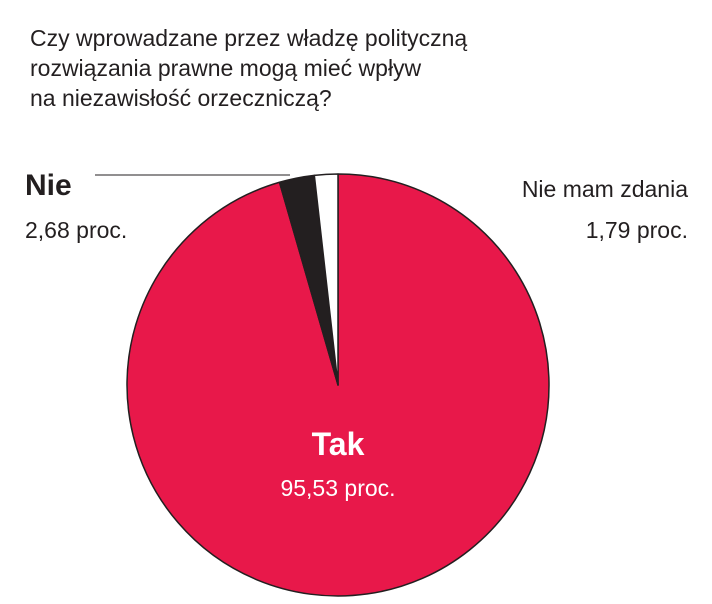 Image resolution: width=712 pixels, height=604 pixels. Describe the element at coordinates (226, 68) in the screenshot. I see `chart-title: rozwiązania prawne mogą mieć wpływ` at that location.